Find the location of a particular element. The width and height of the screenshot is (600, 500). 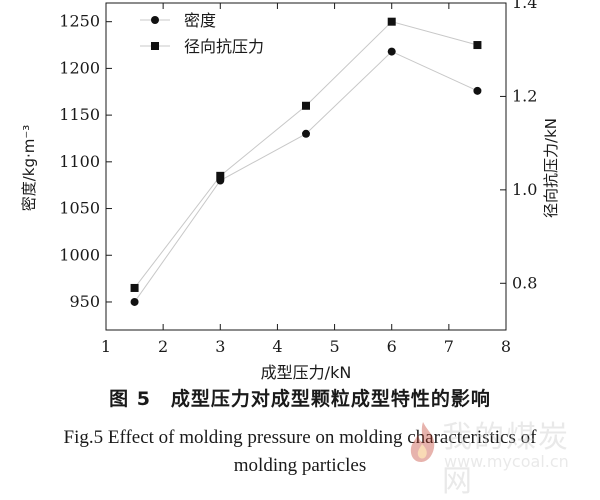

x-tick-label: 2 is located at coordinates (163, 346).